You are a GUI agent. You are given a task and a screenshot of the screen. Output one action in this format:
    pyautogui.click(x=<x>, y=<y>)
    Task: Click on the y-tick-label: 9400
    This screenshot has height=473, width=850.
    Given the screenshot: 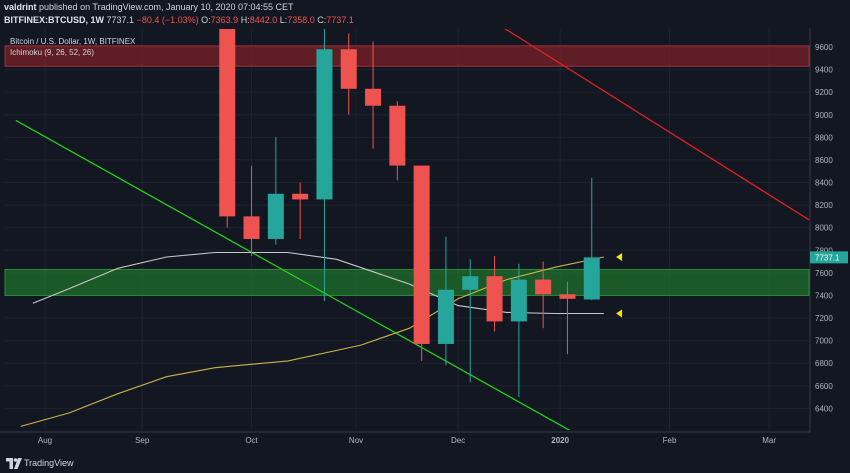 What is the action you would take?
    pyautogui.click(x=824, y=70)
    